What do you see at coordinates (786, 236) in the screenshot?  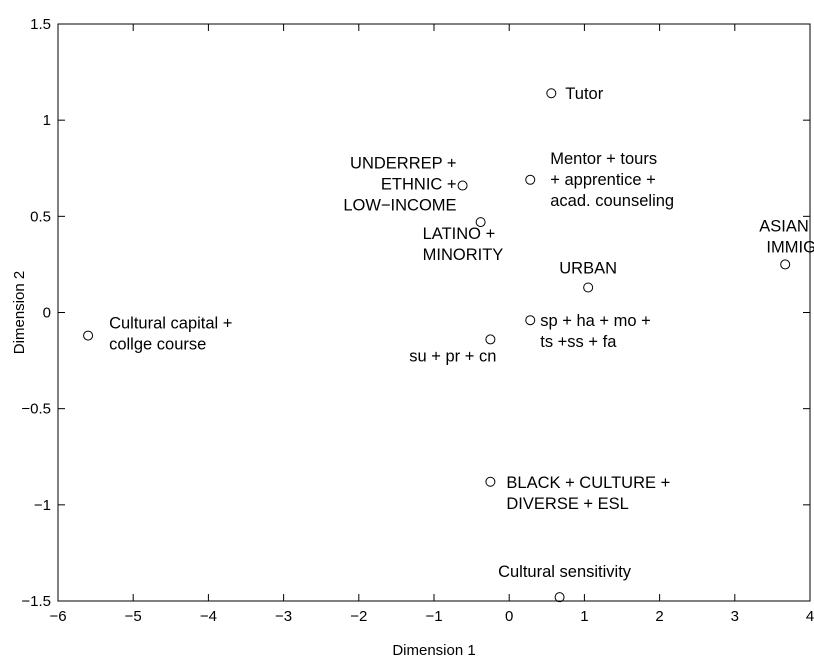 I see `point-label: ASIAN + IMMIG` at bounding box center [786, 236].